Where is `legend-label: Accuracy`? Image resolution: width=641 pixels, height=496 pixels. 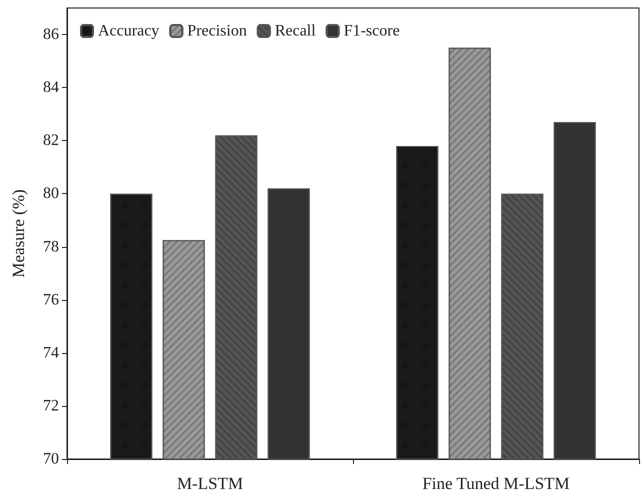
legend-label: Accuracy is located at coordinates (129, 31).